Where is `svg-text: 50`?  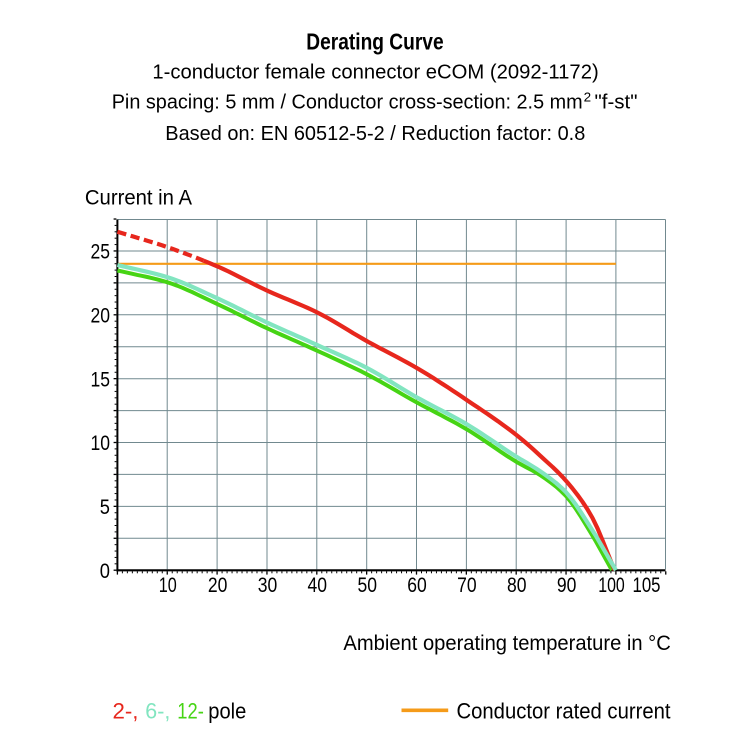
svg-text: 50 is located at coordinates (367, 585).